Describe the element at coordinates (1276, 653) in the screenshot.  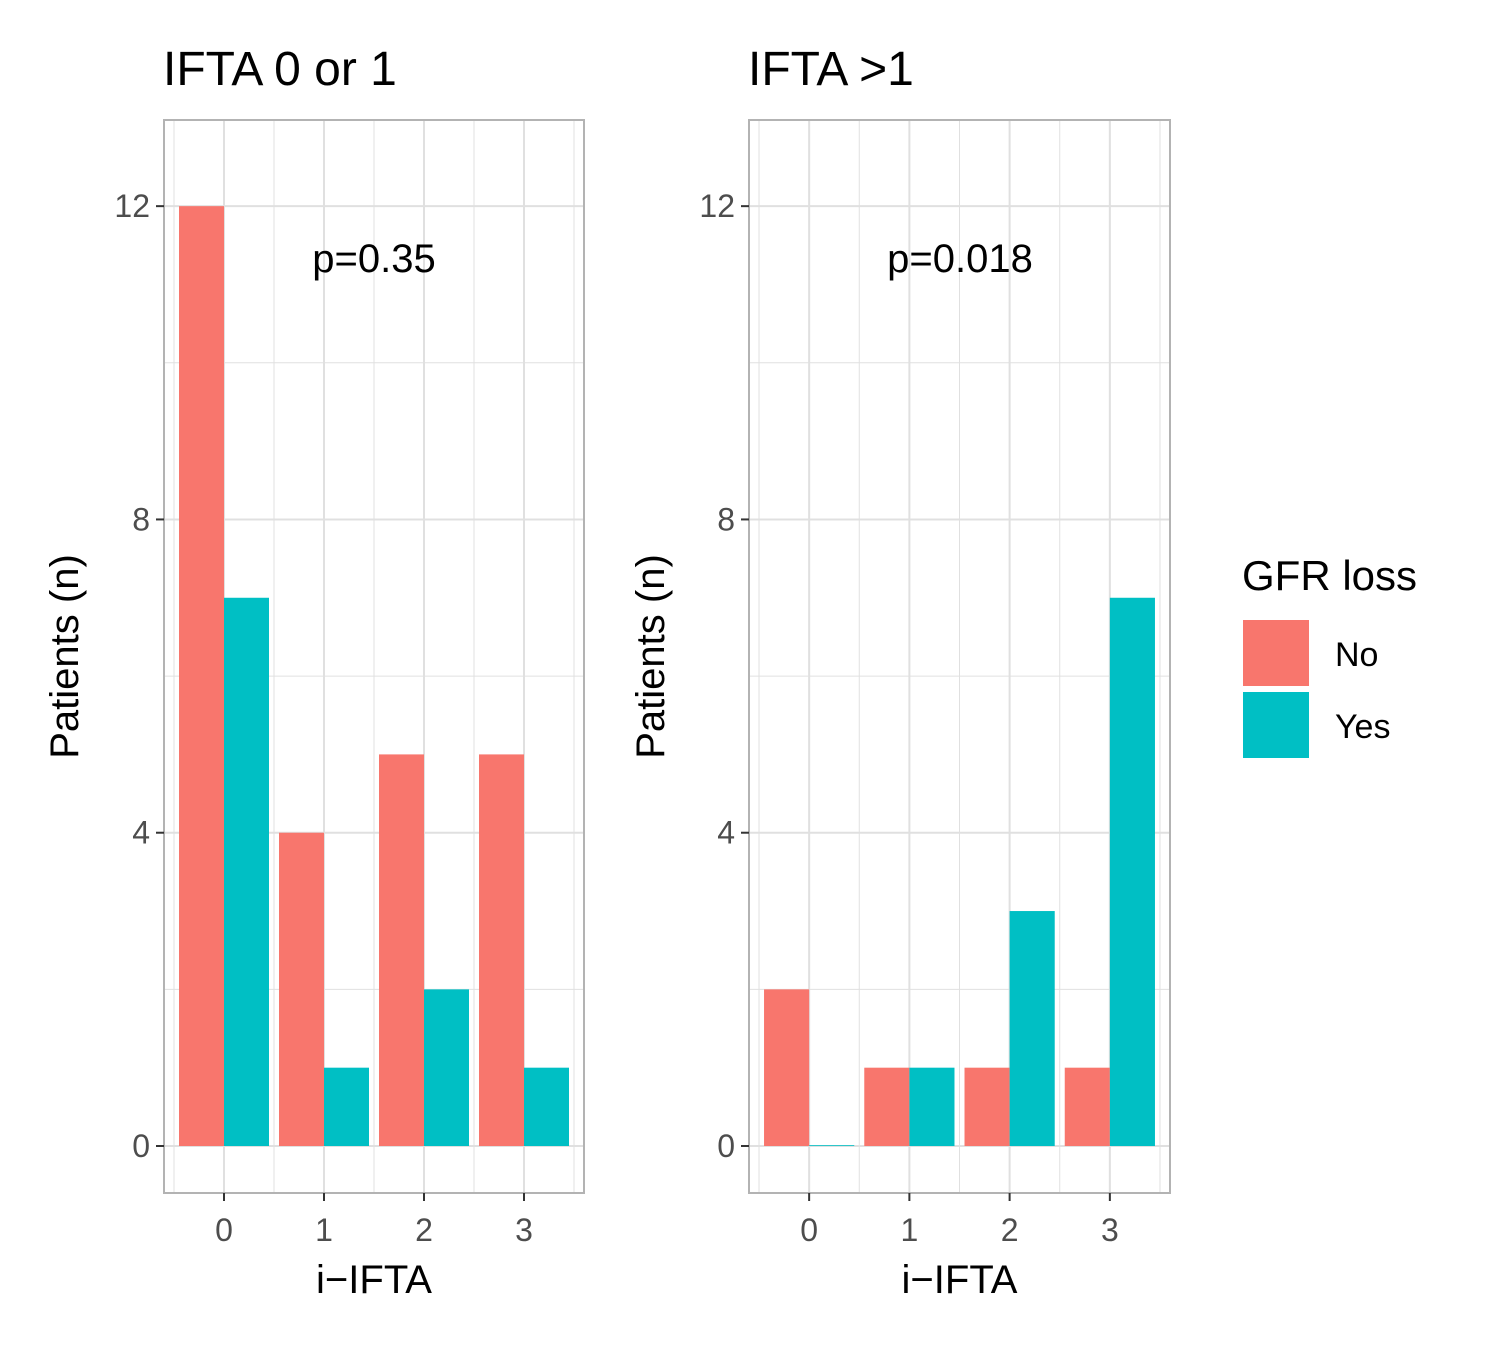
I see `legend-key-no` at that location.